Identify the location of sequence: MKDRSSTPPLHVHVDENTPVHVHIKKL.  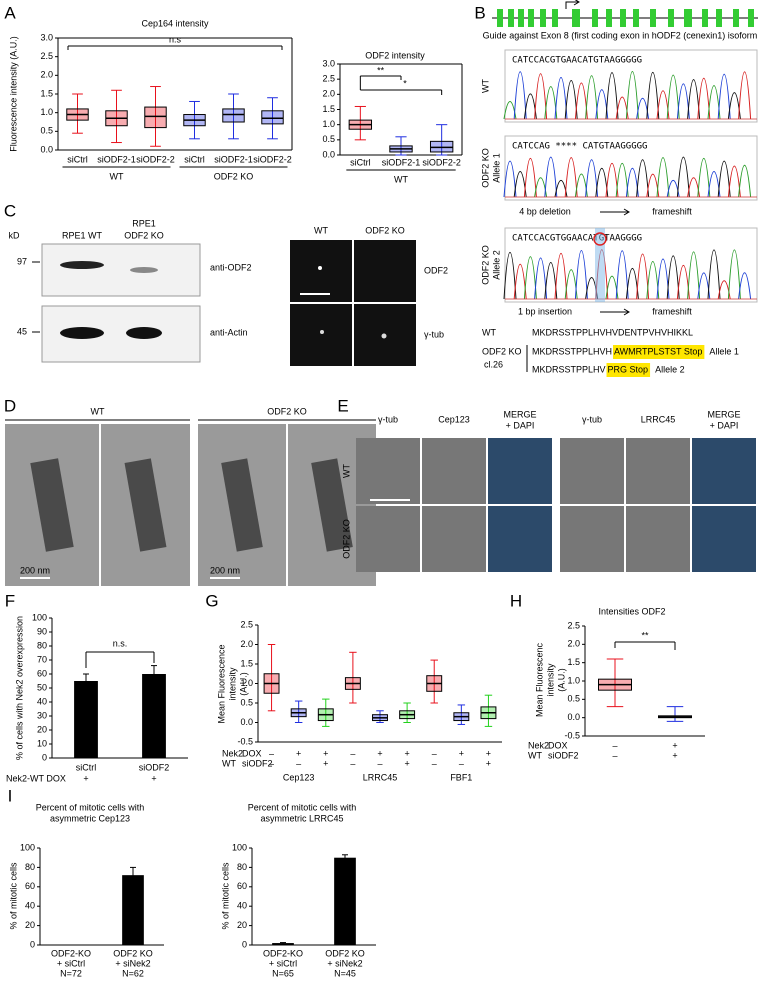
(612, 332).